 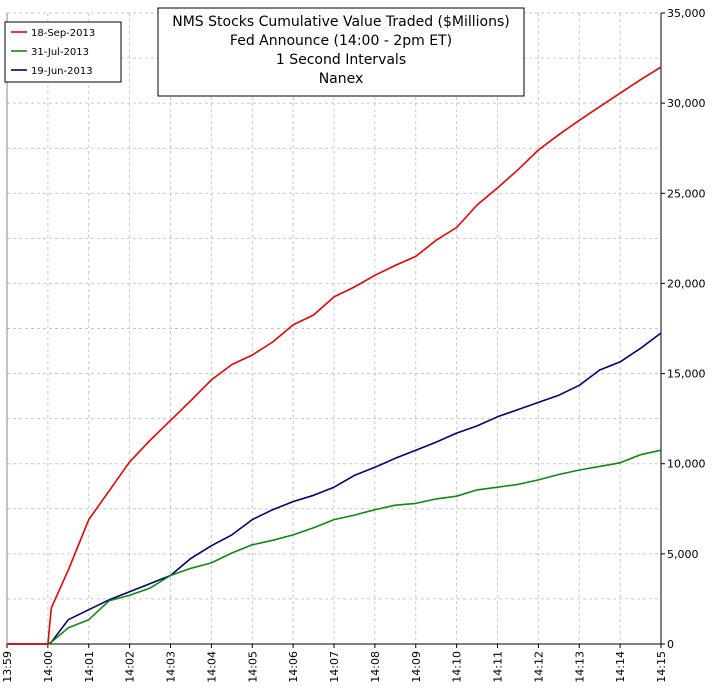 What do you see at coordinates (334, 667) in the screenshot?
I see `x-tick-label: 14:07` at bounding box center [334, 667].